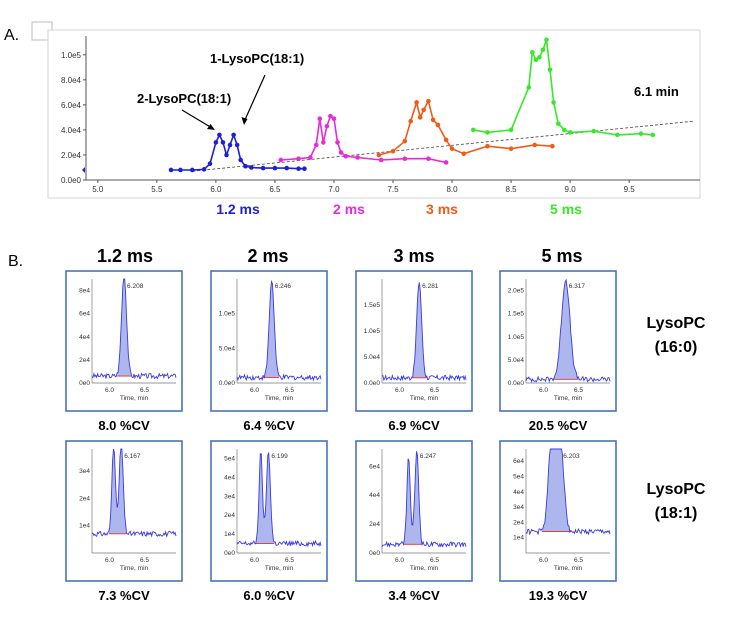  I want to click on arrow-2-lysopc, so click(197, 119).